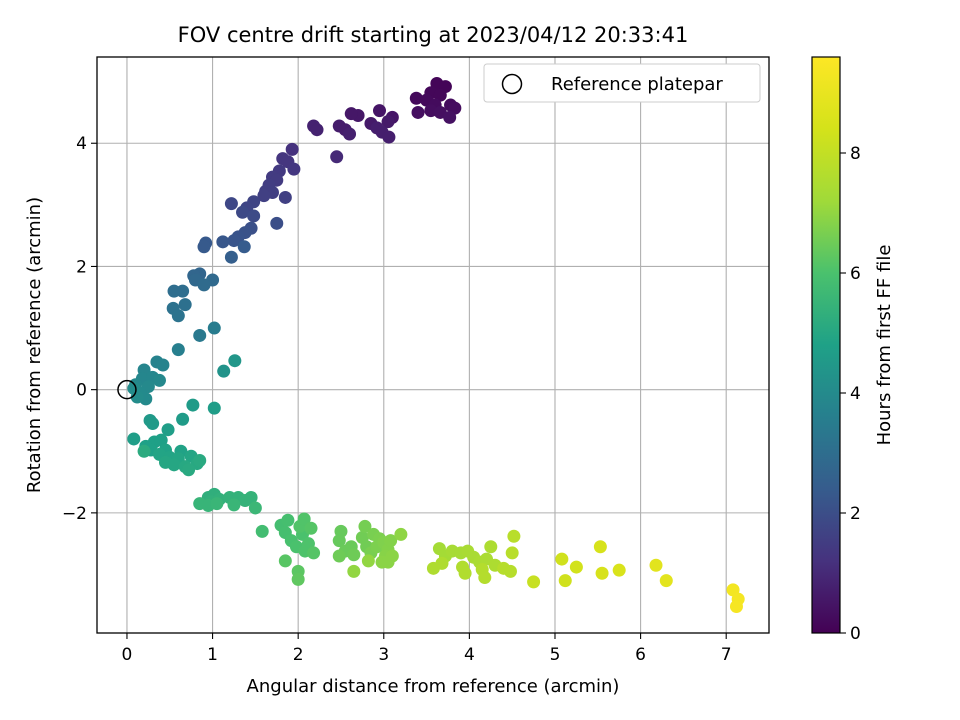 Image resolution: width=960 pixels, height=720 pixels. Describe the element at coordinates (81, 144) in the screenshot. I see `y-tick-label: 4` at that location.